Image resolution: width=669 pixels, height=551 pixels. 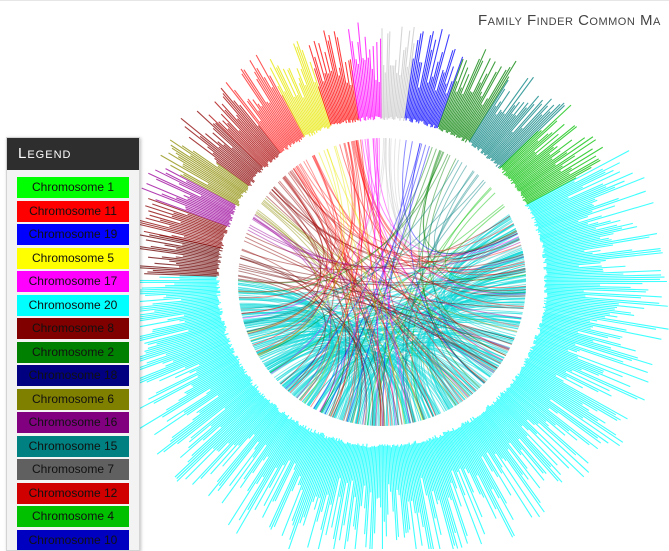 What do you see at coordinates (73, 281) in the screenshot?
I see `legend-item: Chromosome 17` at bounding box center [73, 281].